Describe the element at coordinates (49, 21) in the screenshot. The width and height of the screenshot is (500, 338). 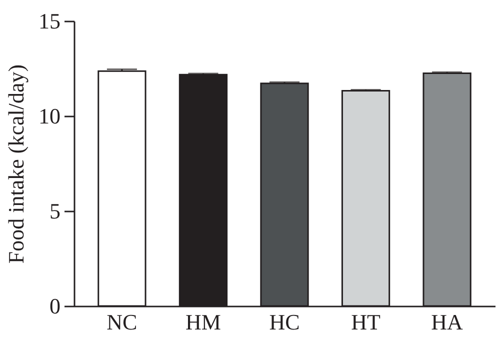
I see `y-tick-label: 15` at that location.